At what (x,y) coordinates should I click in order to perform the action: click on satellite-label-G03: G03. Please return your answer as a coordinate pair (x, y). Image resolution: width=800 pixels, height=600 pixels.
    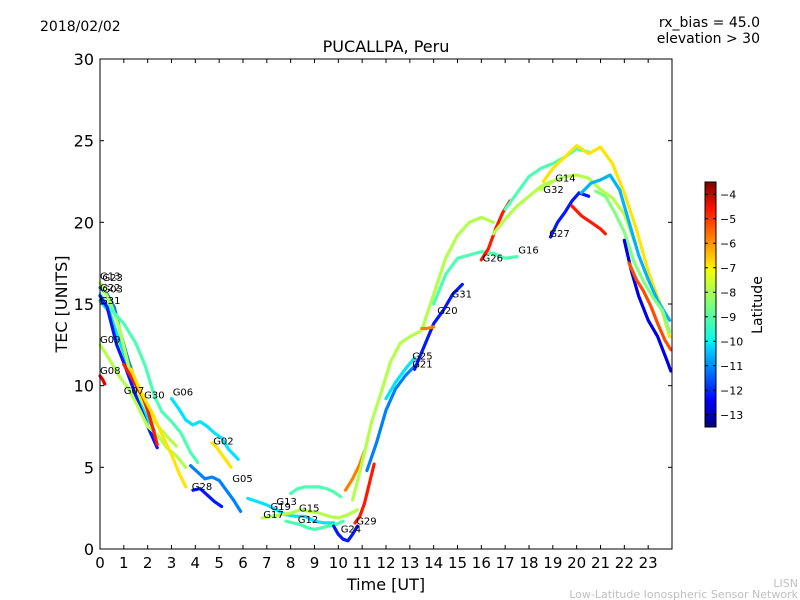
    Looking at the image, I should click on (112, 290).